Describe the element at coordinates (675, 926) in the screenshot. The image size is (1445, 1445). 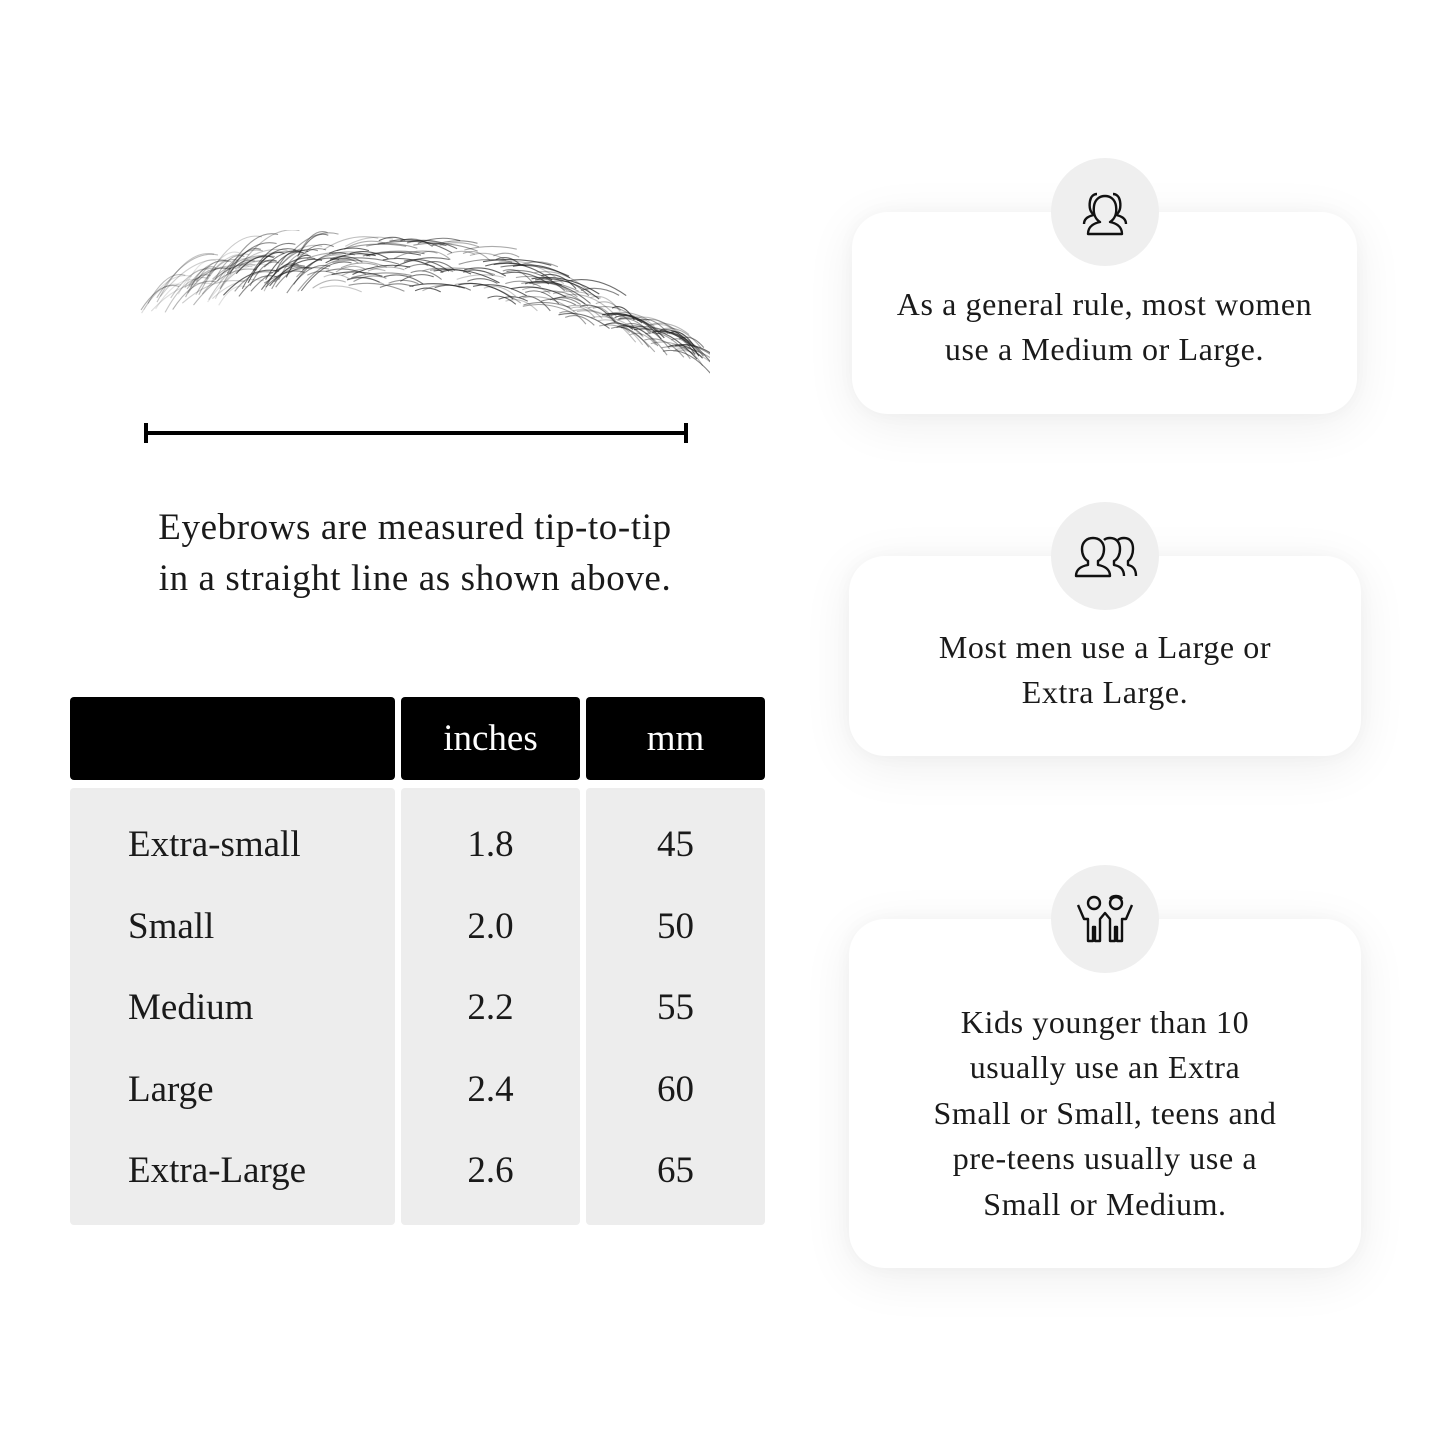
I see `cell-mm: 50` at that location.